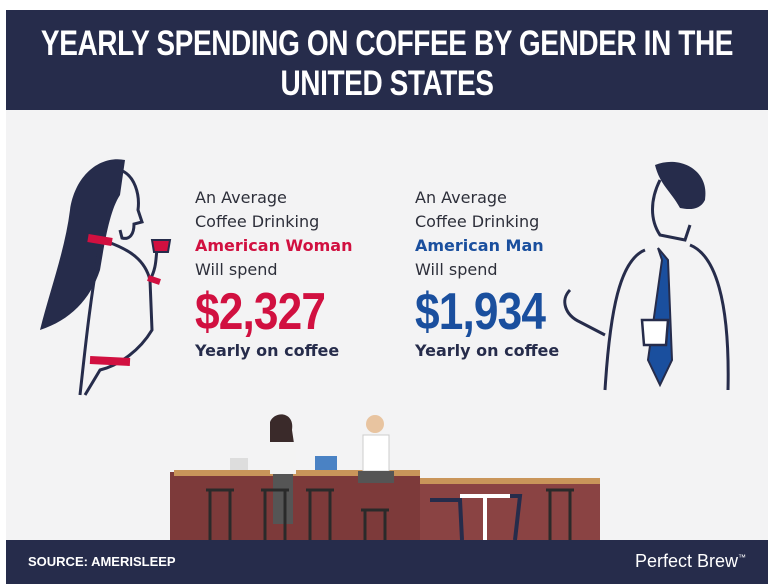  What do you see at coordinates (646, 276) in the screenshot?
I see `man-illustration` at bounding box center [646, 276].